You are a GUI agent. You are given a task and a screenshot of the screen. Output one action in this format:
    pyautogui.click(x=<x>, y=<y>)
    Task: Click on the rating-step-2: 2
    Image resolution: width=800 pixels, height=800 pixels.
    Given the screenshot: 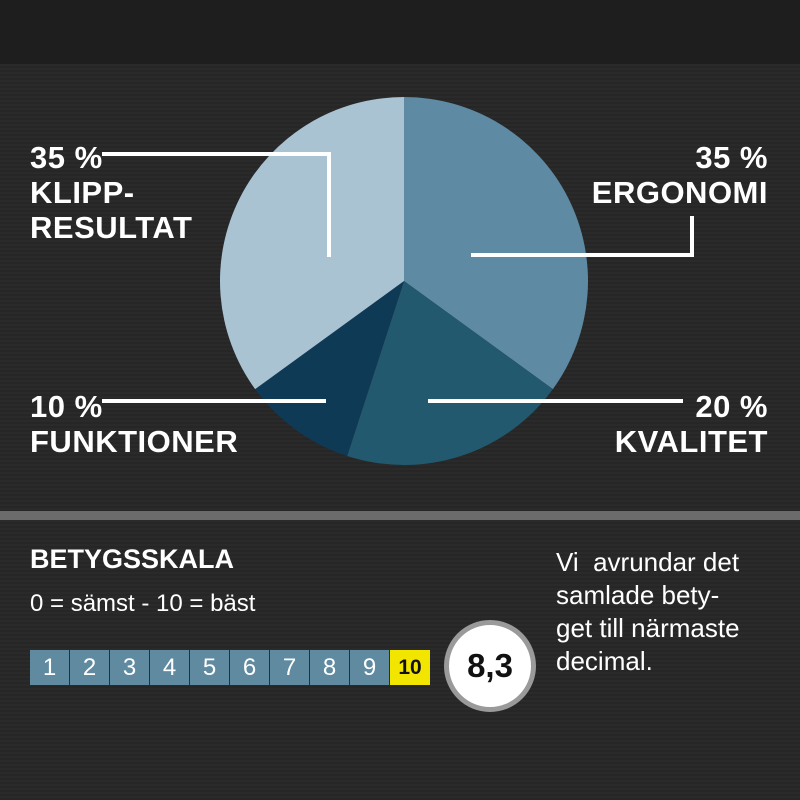 What is the action you would take?
    pyautogui.click(x=90, y=667)
    